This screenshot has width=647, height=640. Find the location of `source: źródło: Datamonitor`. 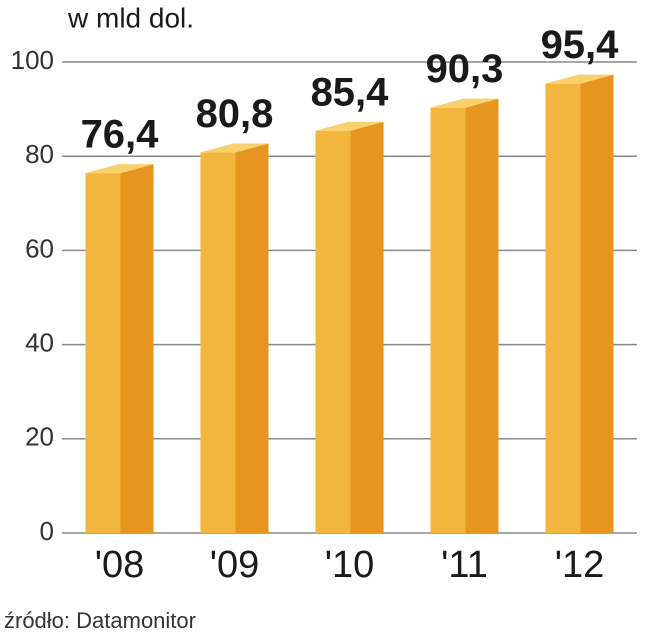

source: źródło: Datamonitor is located at coordinates (100, 620).